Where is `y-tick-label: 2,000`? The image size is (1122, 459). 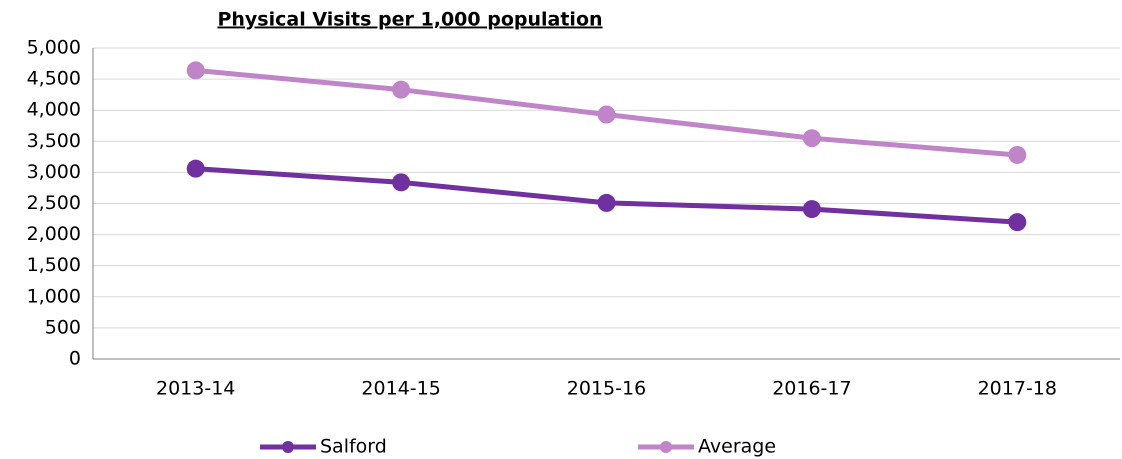
y-tick-label: 2,000 is located at coordinates (54, 234).